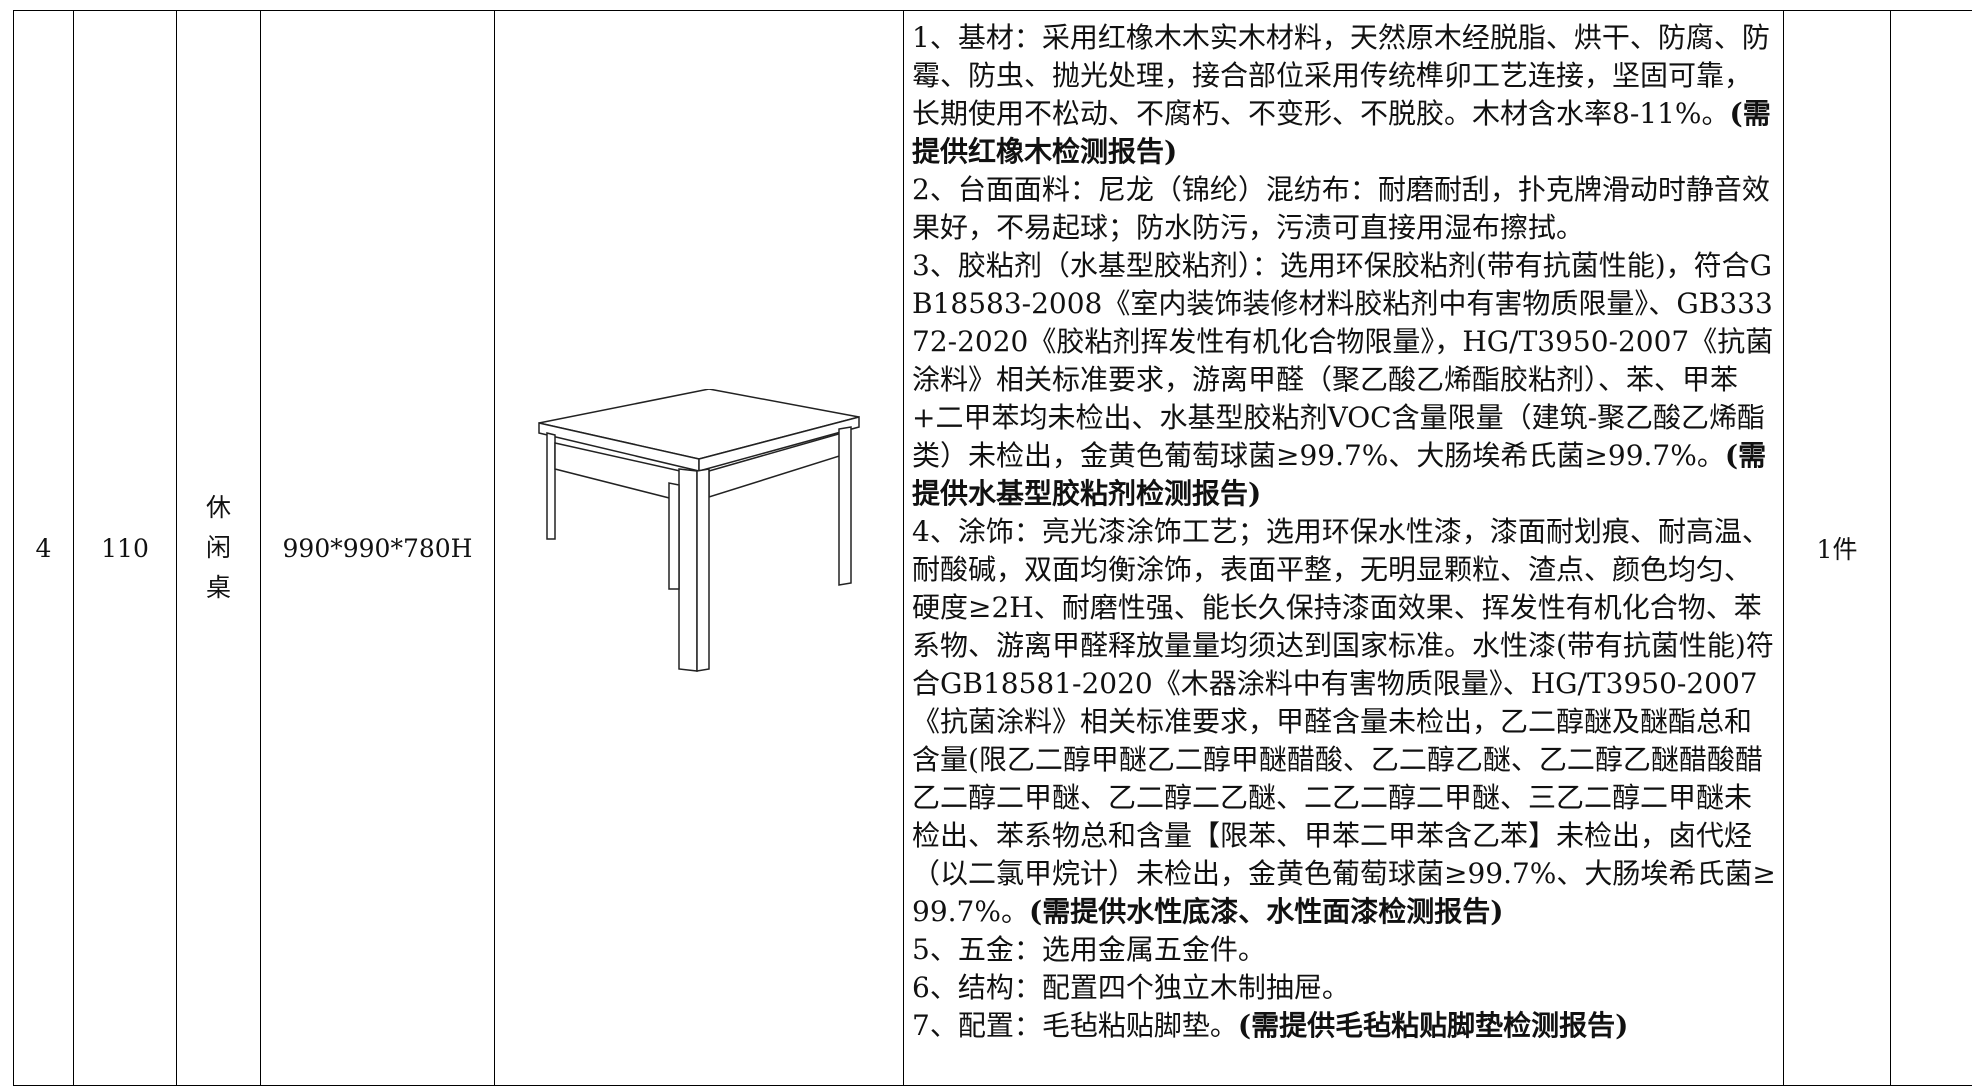 This screenshot has height=1086, width=1972. I want to click on item-note: (需提供毛毡粘贴脚垫检测报告), so click(1433, 1025).